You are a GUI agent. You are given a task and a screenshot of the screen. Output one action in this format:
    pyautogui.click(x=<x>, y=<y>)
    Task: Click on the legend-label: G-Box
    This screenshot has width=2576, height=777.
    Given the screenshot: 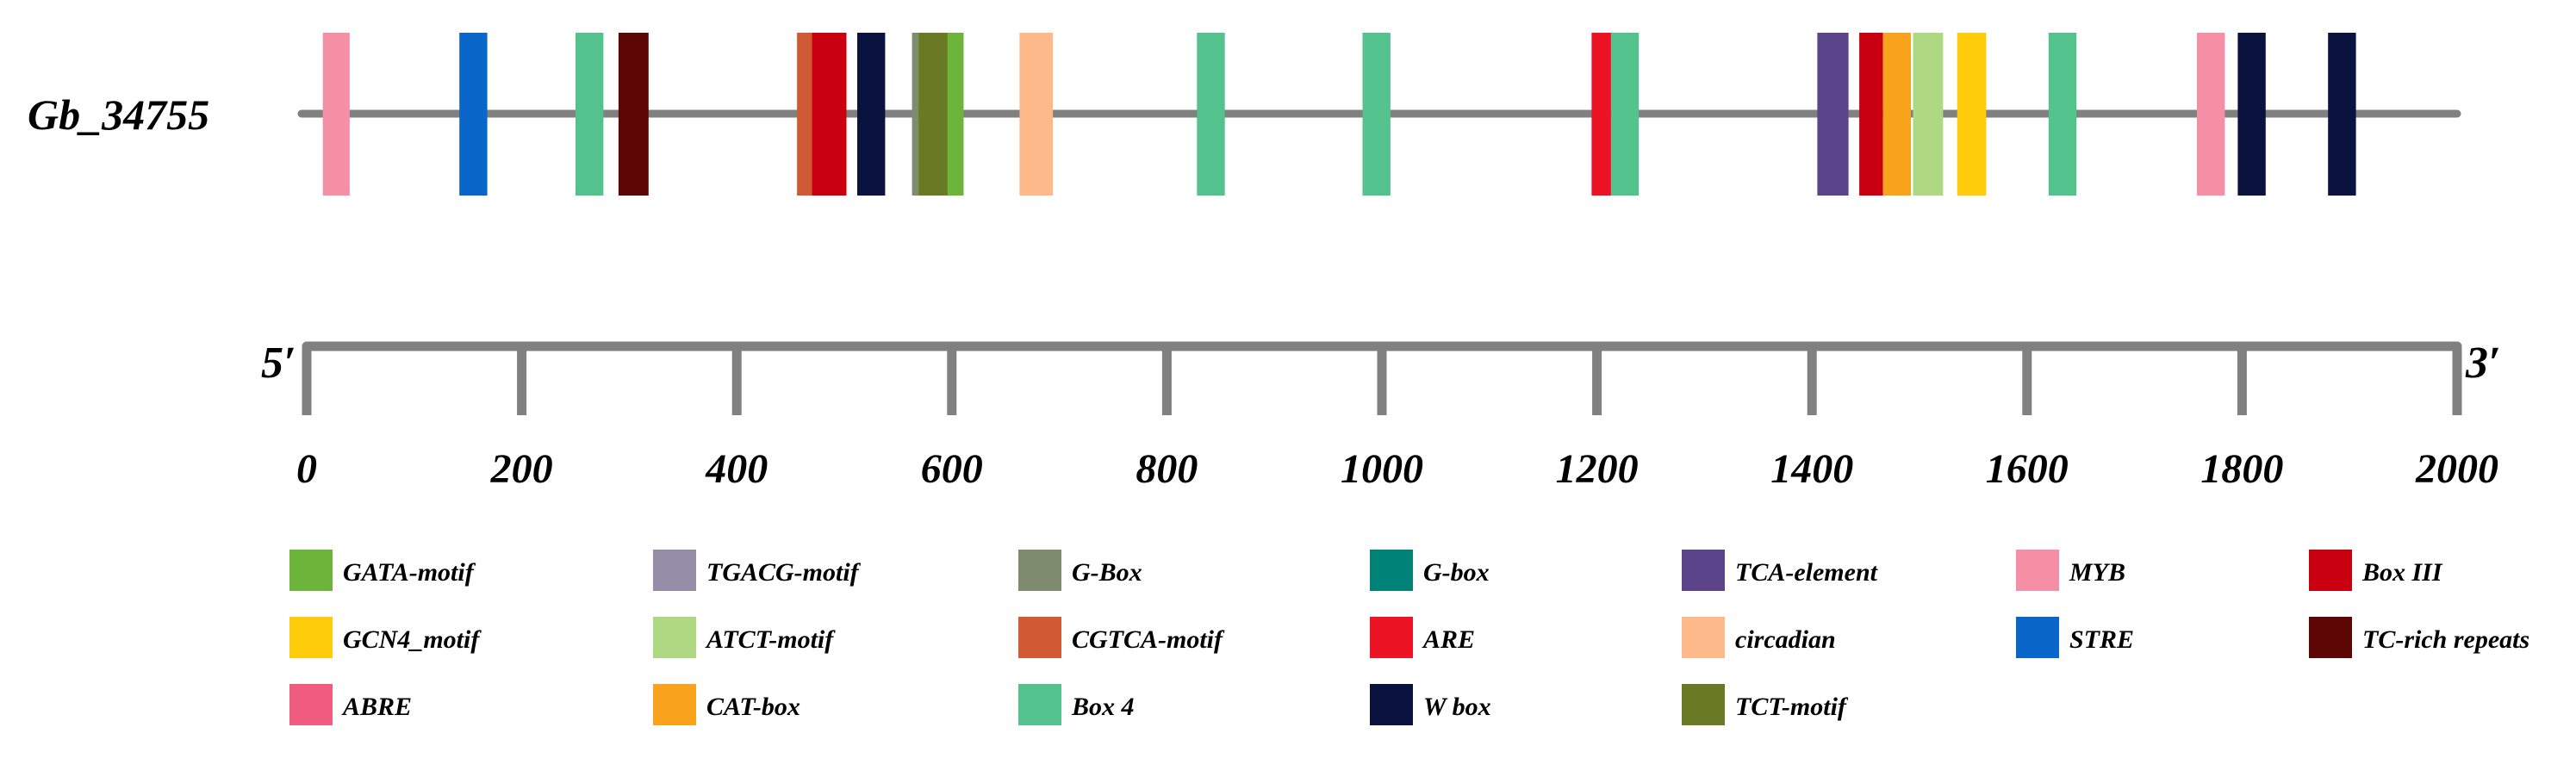 What is the action you would take?
    pyautogui.click(x=1107, y=572)
    